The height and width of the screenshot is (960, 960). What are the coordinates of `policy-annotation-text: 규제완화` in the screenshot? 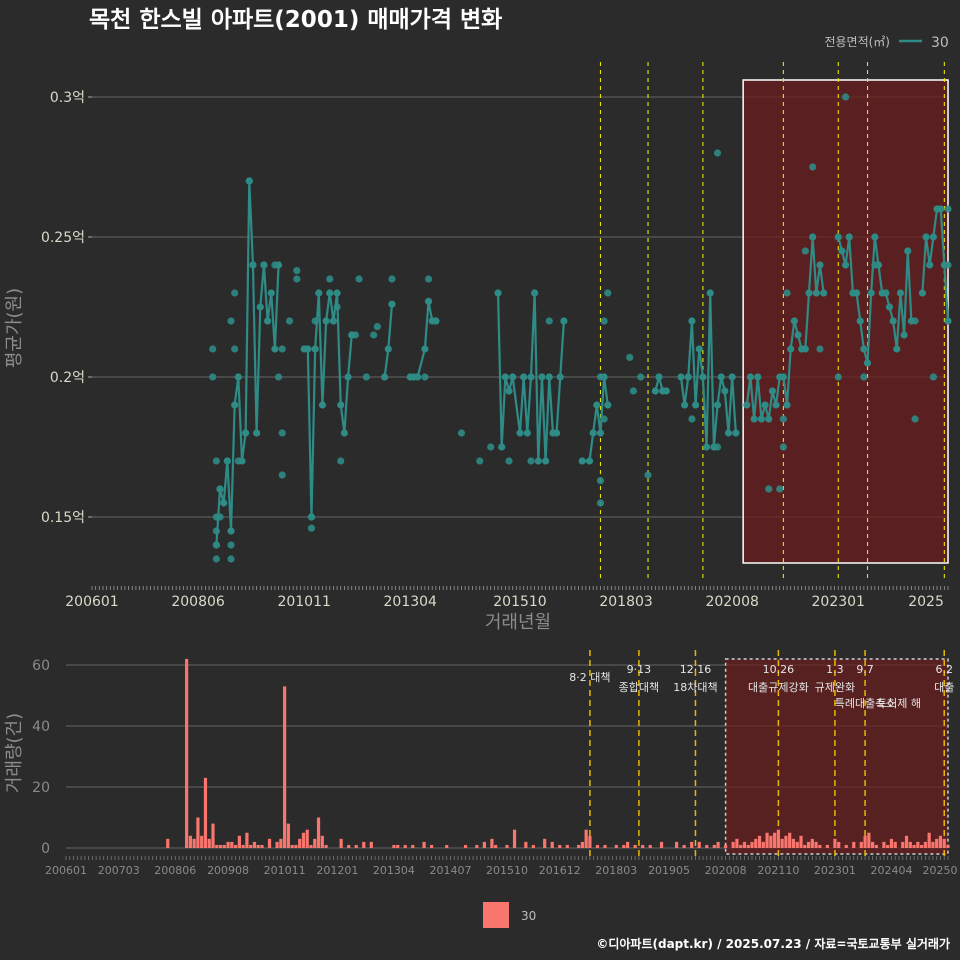 It's located at (835, 687).